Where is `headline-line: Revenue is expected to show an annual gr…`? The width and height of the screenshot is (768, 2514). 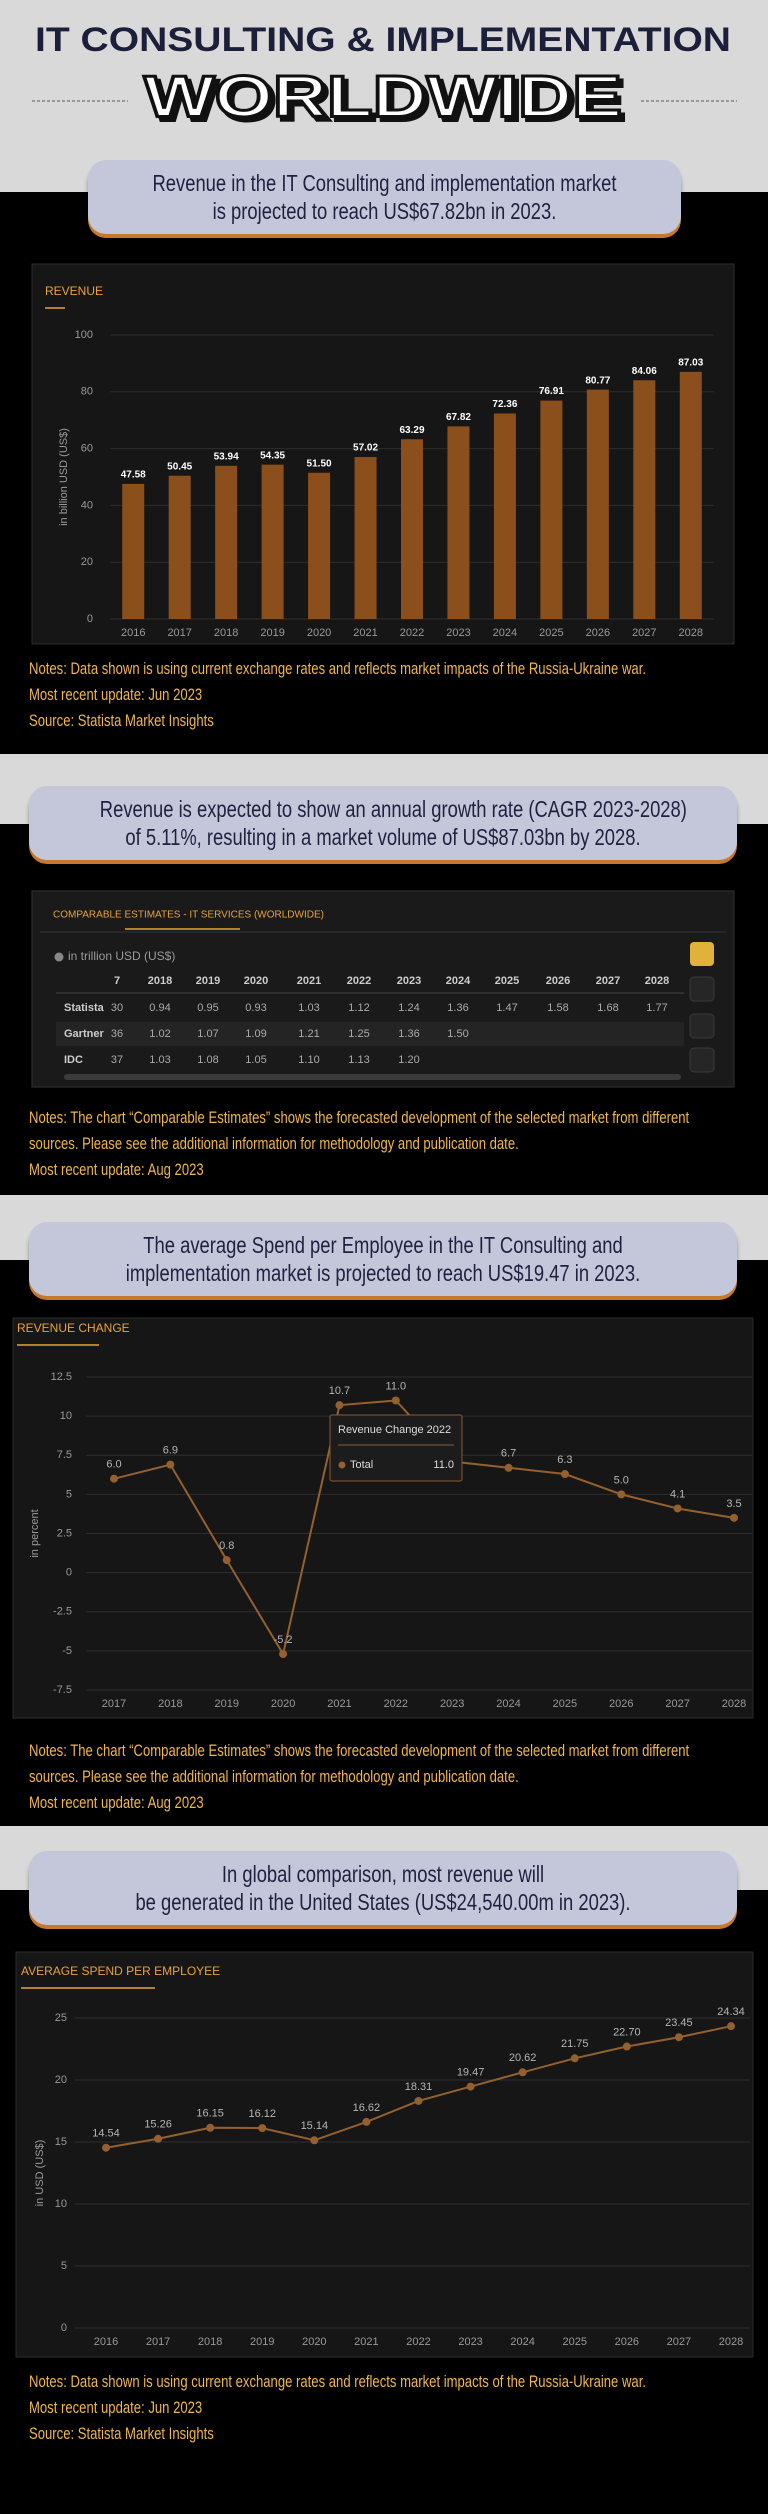
headline-line: Revenue is expected to show an annual gr… is located at coordinates (393, 809).